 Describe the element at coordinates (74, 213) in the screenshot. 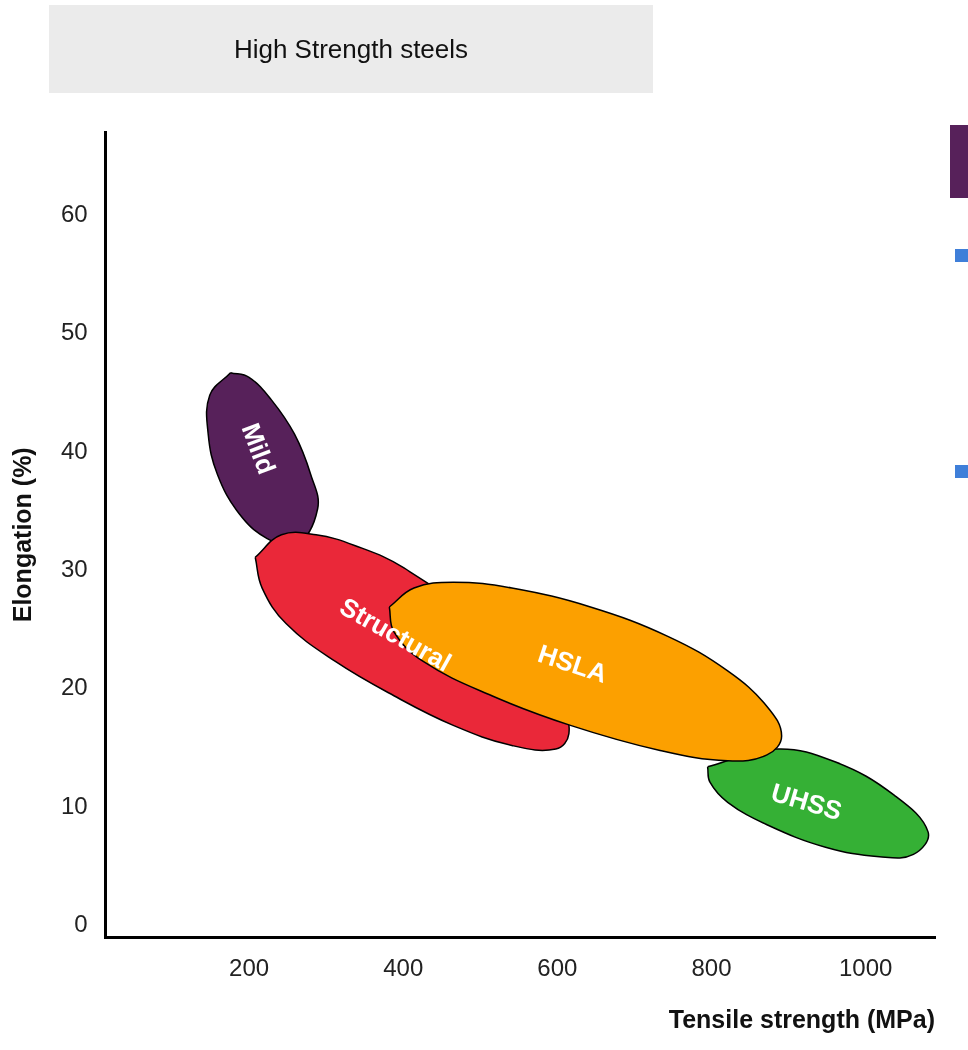

I see `y-tick-label: 60` at that location.